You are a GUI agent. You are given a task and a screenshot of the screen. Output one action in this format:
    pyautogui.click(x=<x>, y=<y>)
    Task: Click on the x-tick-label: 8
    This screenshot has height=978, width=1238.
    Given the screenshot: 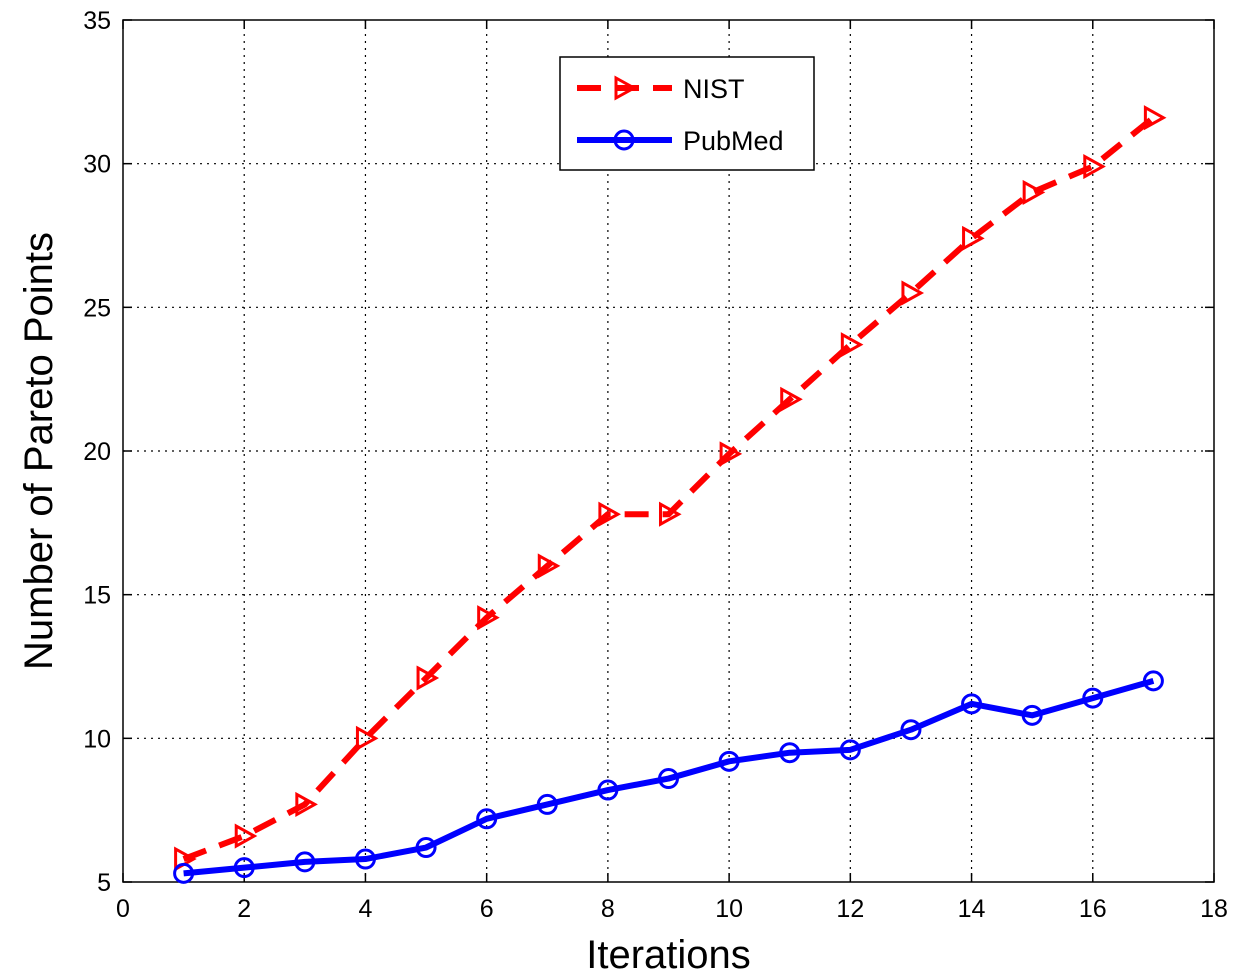 What is the action you would take?
    pyautogui.click(x=608, y=909)
    